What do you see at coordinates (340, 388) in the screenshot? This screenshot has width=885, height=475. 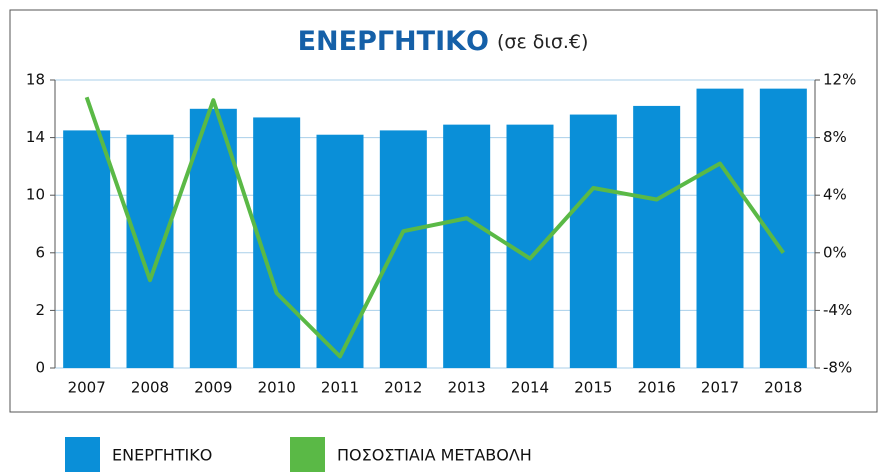 I see `x-tick-label: 2011` at bounding box center [340, 388].